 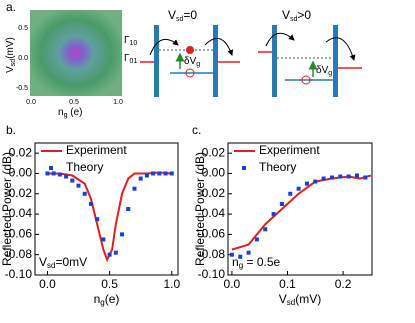 I want to click on panel-label: b., so click(x=11, y=130).